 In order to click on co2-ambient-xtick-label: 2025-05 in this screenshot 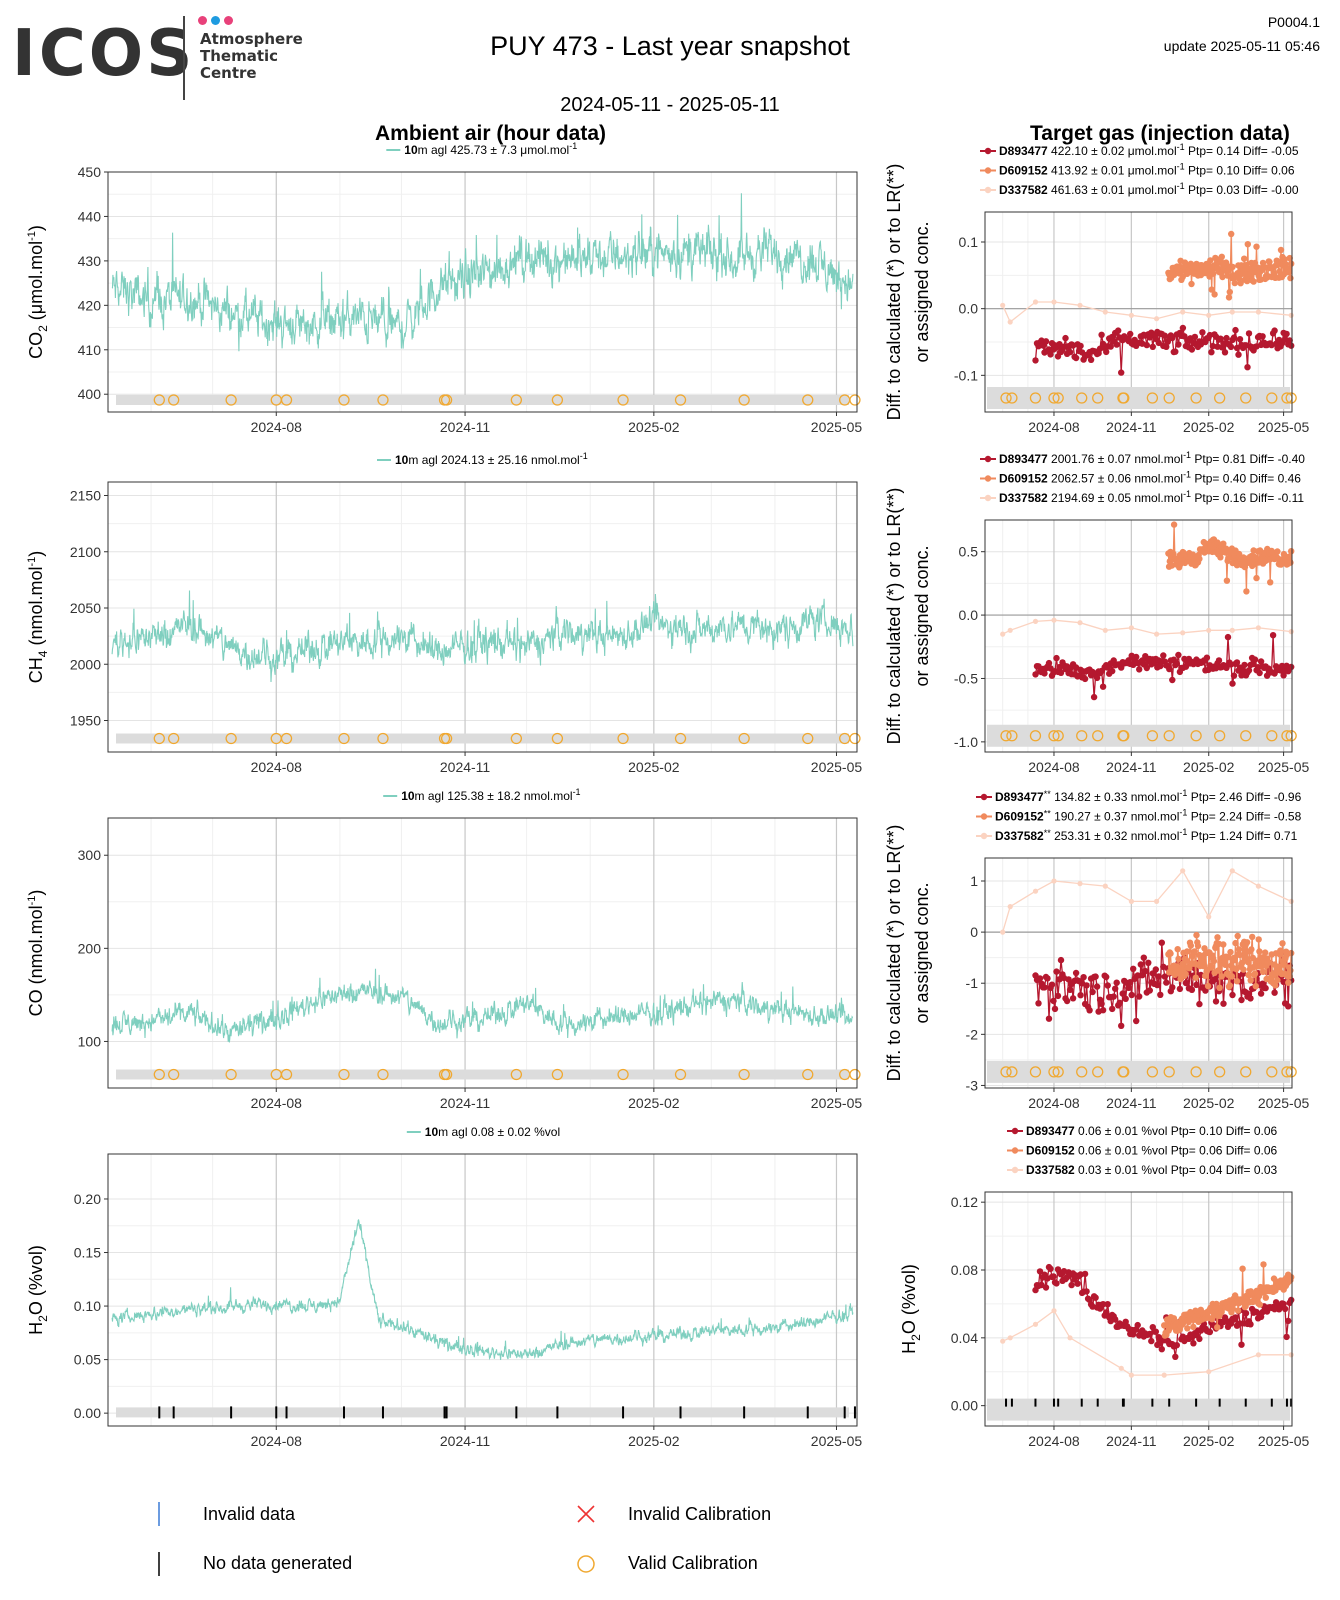, I will do `click(837, 427)`.